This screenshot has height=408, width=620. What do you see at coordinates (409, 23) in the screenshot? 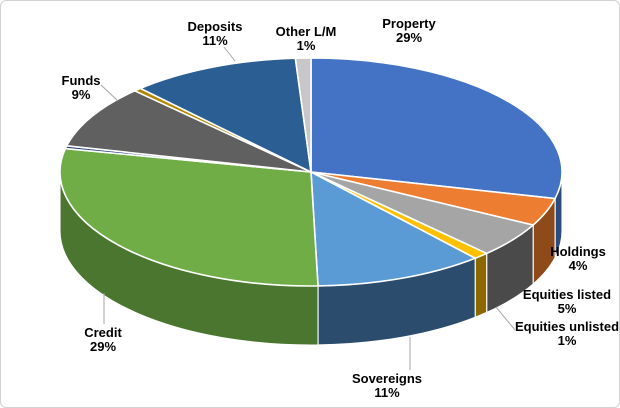
I see `slice-label-name: Property` at bounding box center [409, 23].